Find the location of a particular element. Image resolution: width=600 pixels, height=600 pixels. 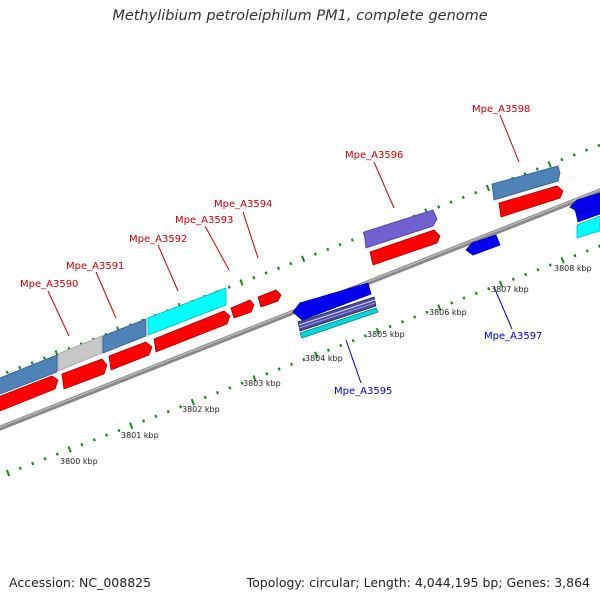

reverse-labels: Mpe_A3595 Mpe_A3597 is located at coordinates (438, 364).